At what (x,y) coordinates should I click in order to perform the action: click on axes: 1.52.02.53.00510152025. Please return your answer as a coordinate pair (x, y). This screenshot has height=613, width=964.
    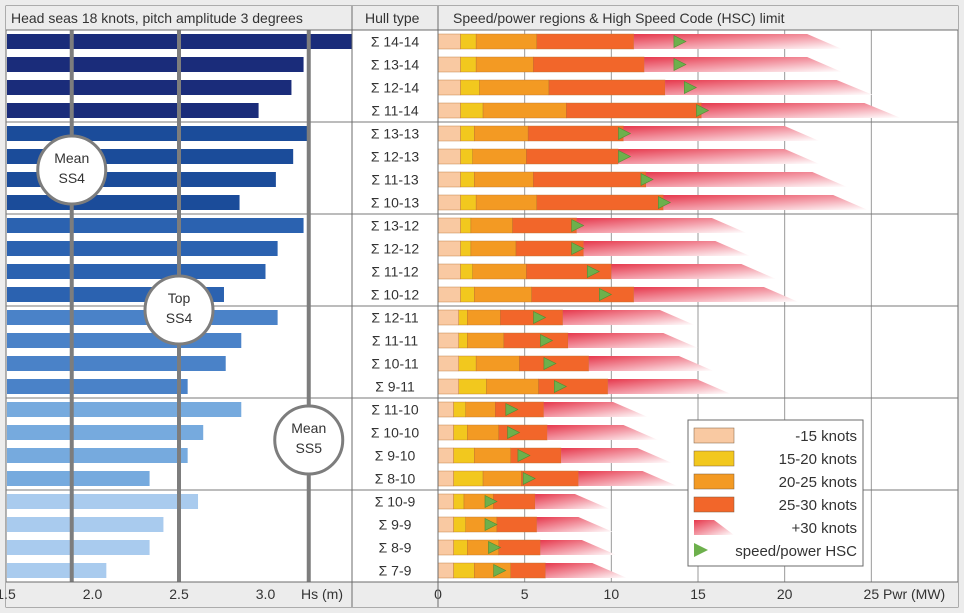
    Looking at the image, I should click on (439, 594).